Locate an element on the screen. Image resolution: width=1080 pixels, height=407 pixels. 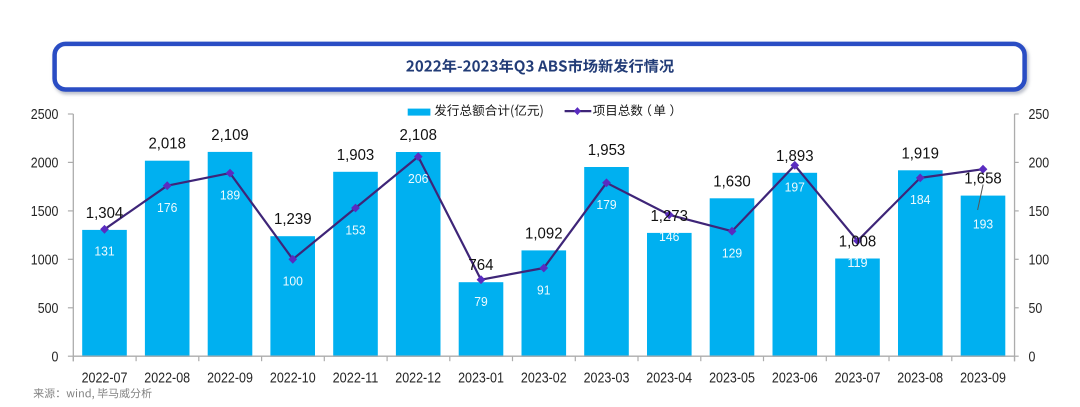
svg-text: 764 is located at coordinates (481, 265).